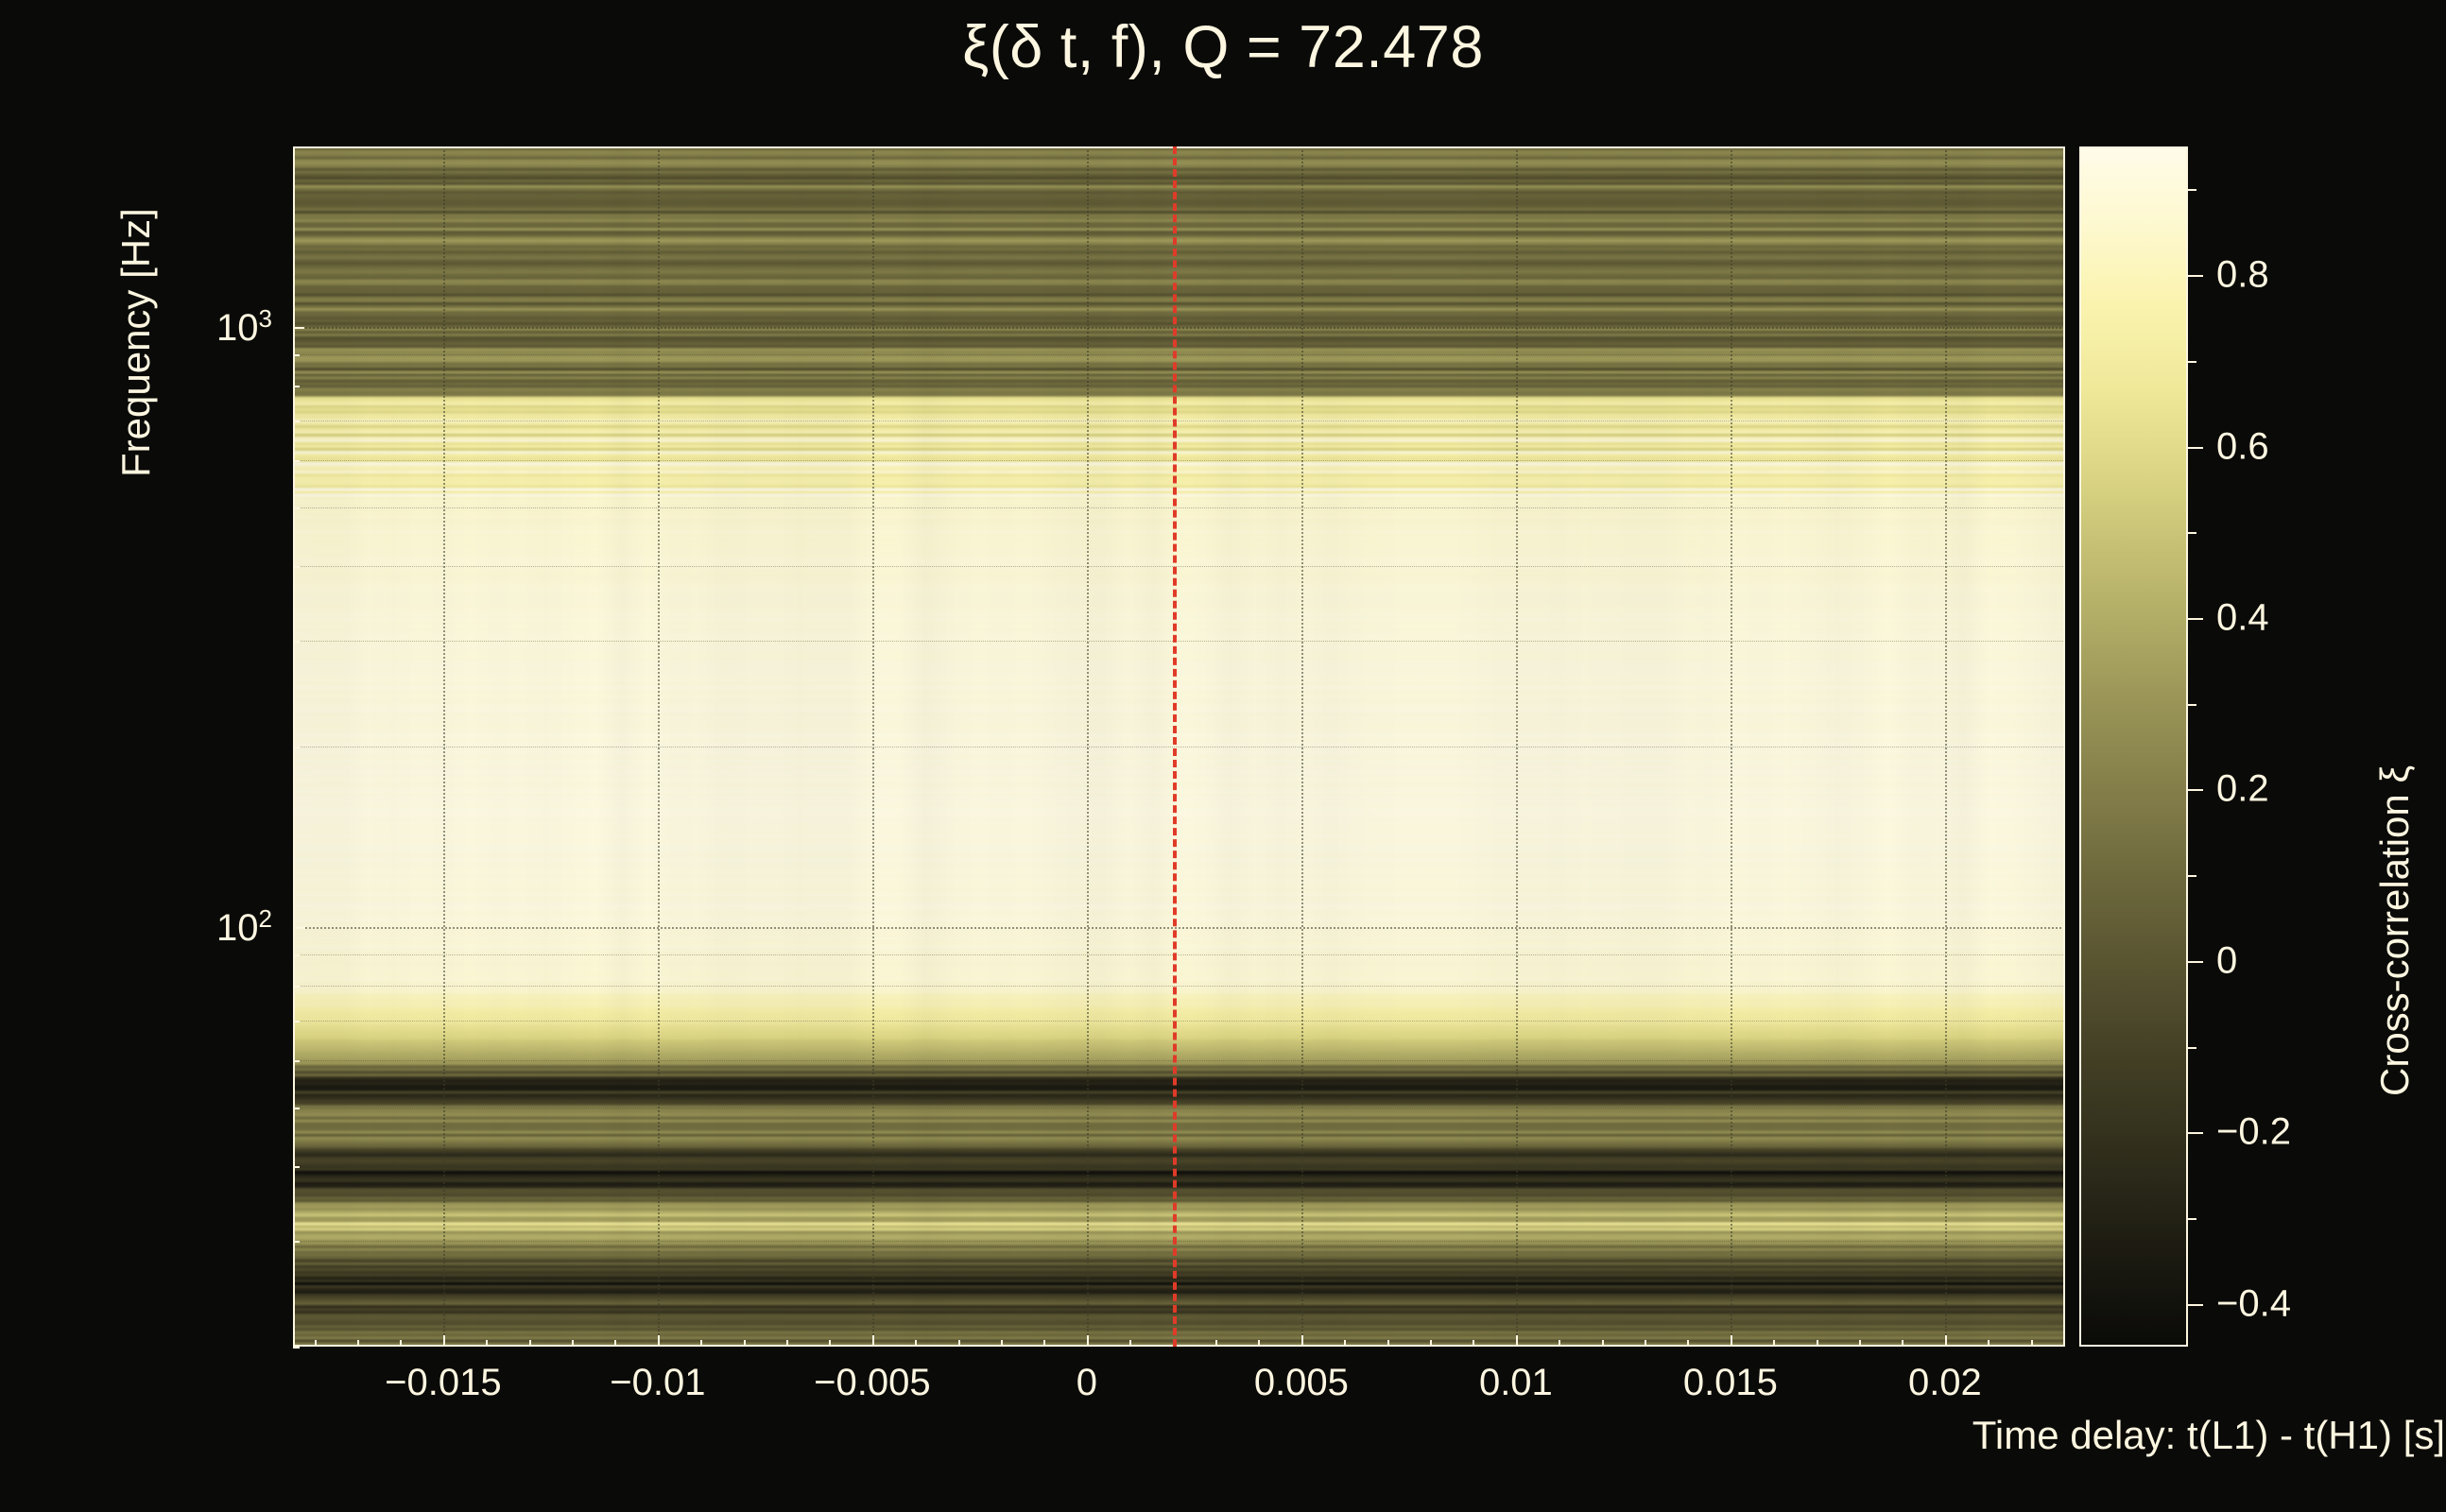 The image size is (2446, 1512). What do you see at coordinates (2133, 746) in the screenshot?
I see `colorbar` at bounding box center [2133, 746].